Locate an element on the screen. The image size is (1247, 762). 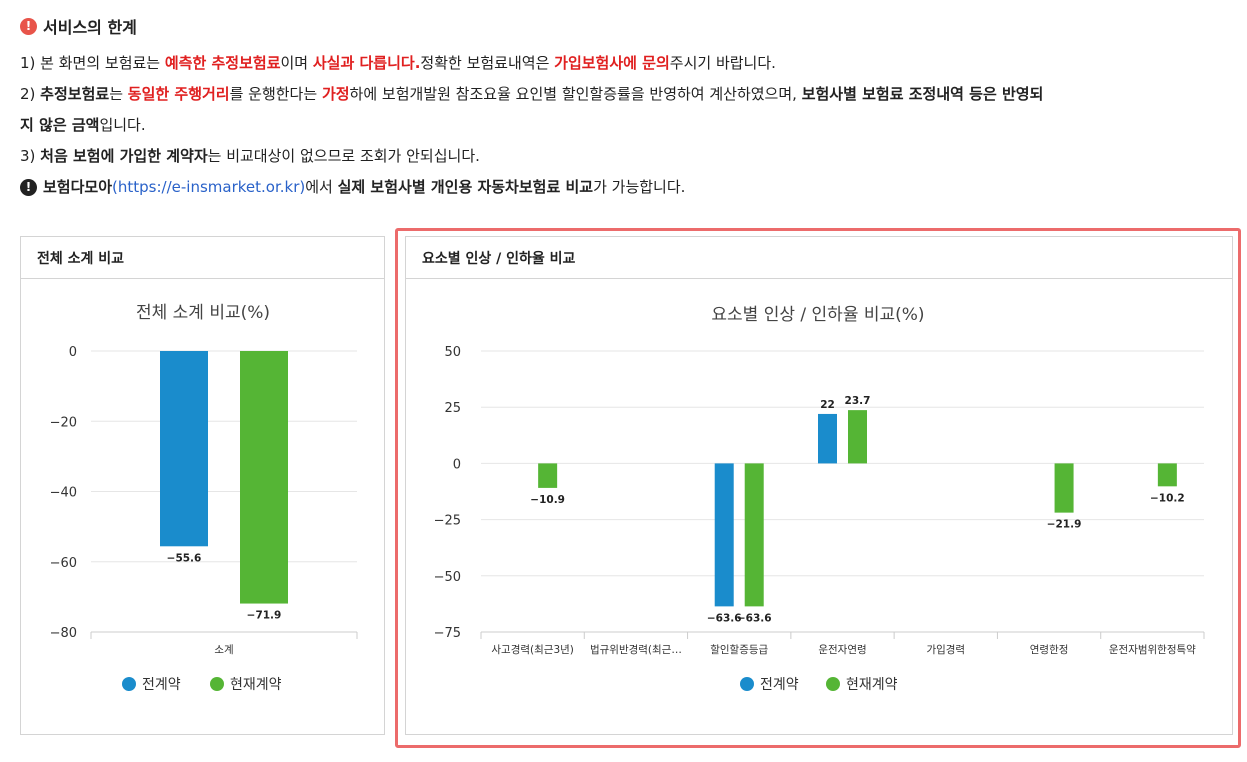
x-tick-label: 할인할증등급 is located at coordinates (739, 650).